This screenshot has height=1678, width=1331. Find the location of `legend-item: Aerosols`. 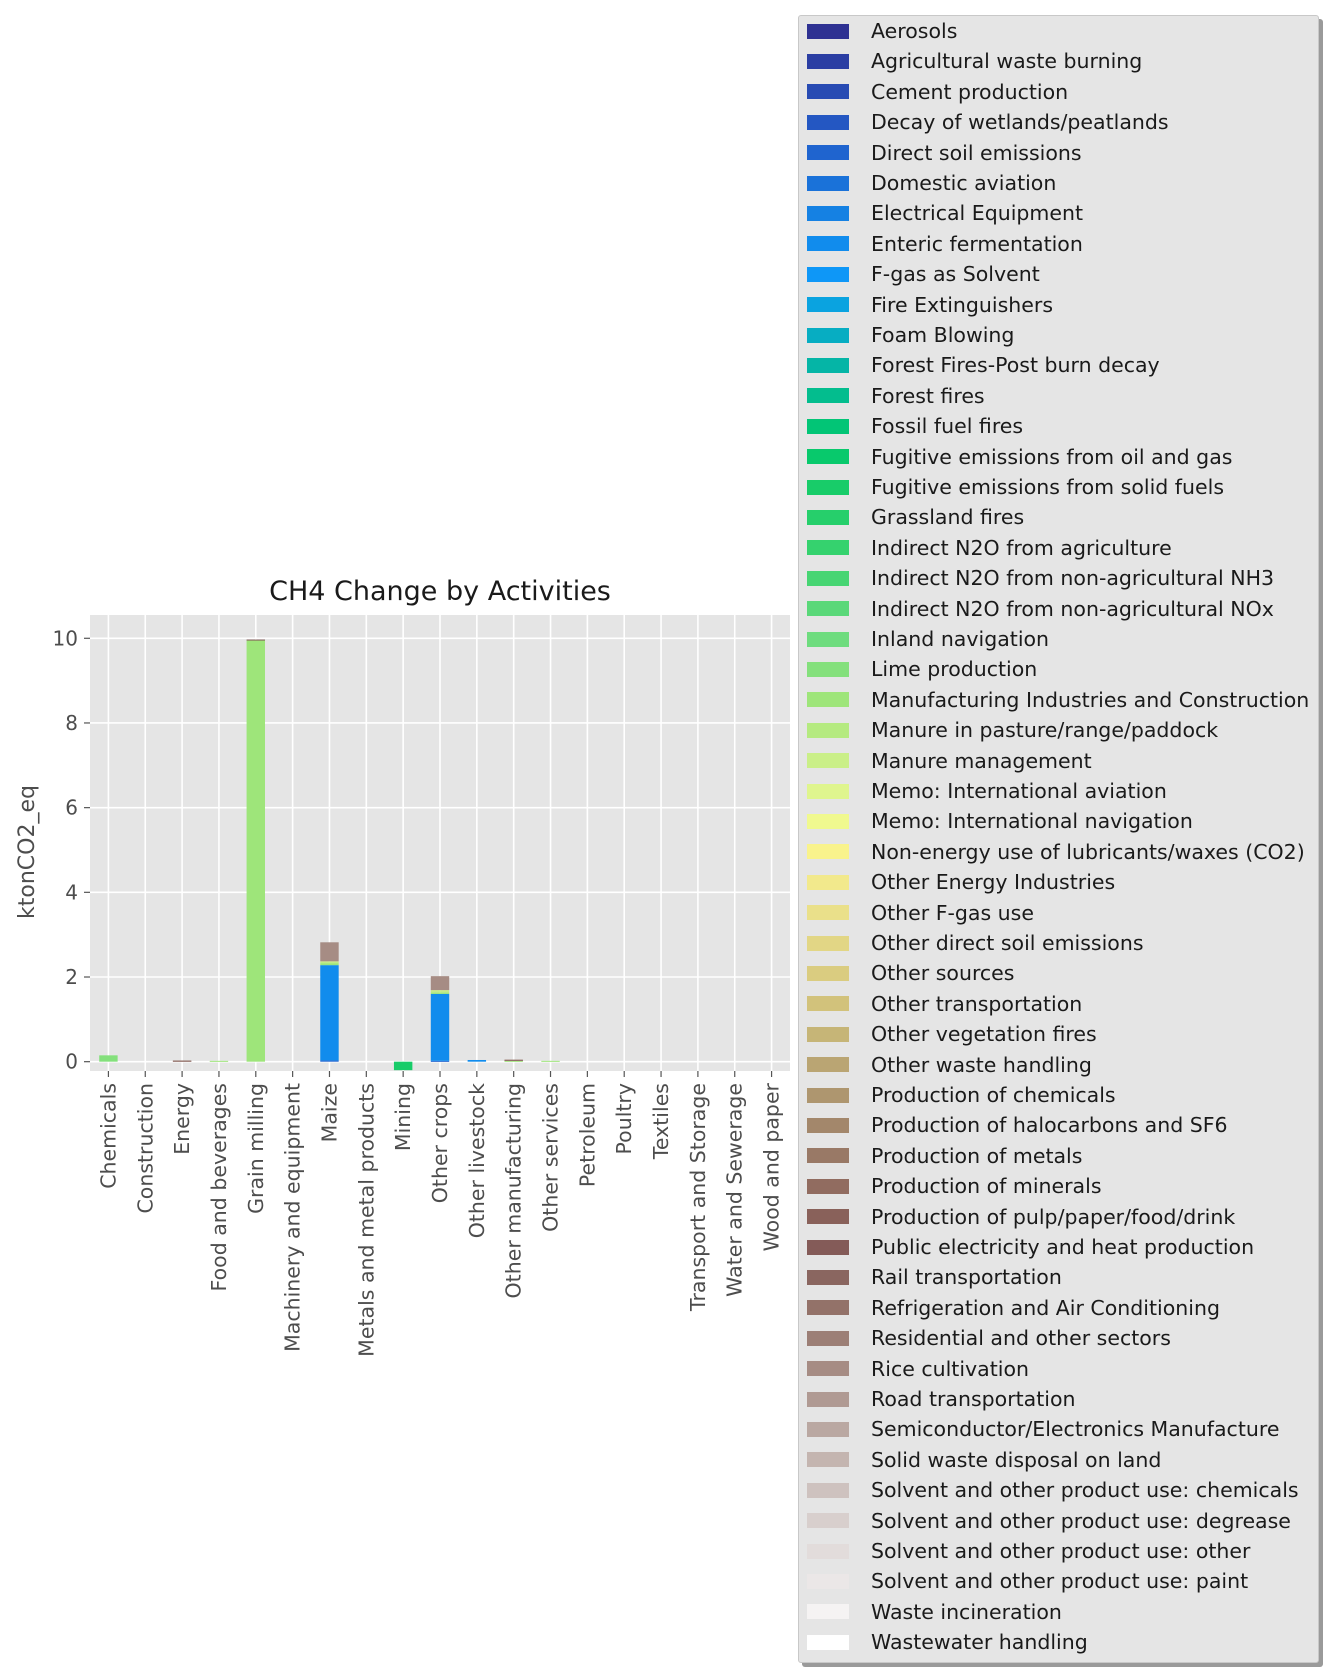

legend-item: Aerosols is located at coordinates (882, 31).